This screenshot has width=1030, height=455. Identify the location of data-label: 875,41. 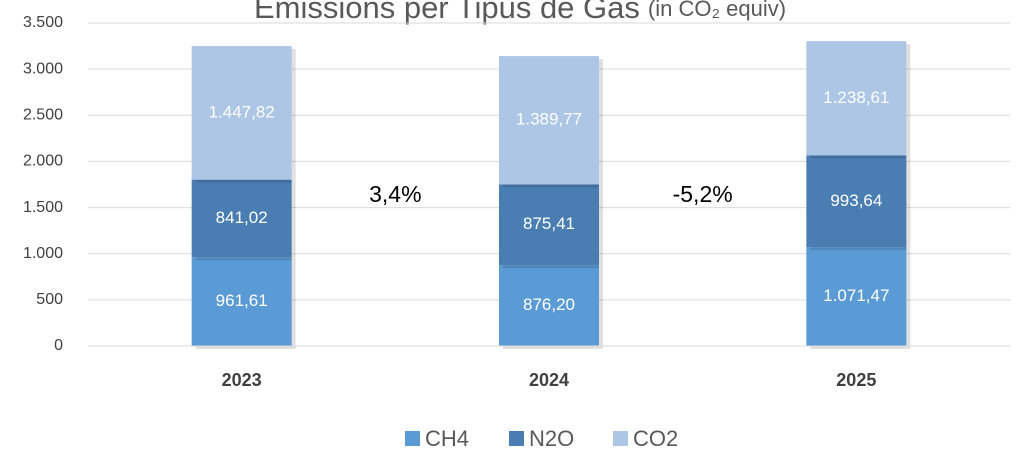
(549, 223).